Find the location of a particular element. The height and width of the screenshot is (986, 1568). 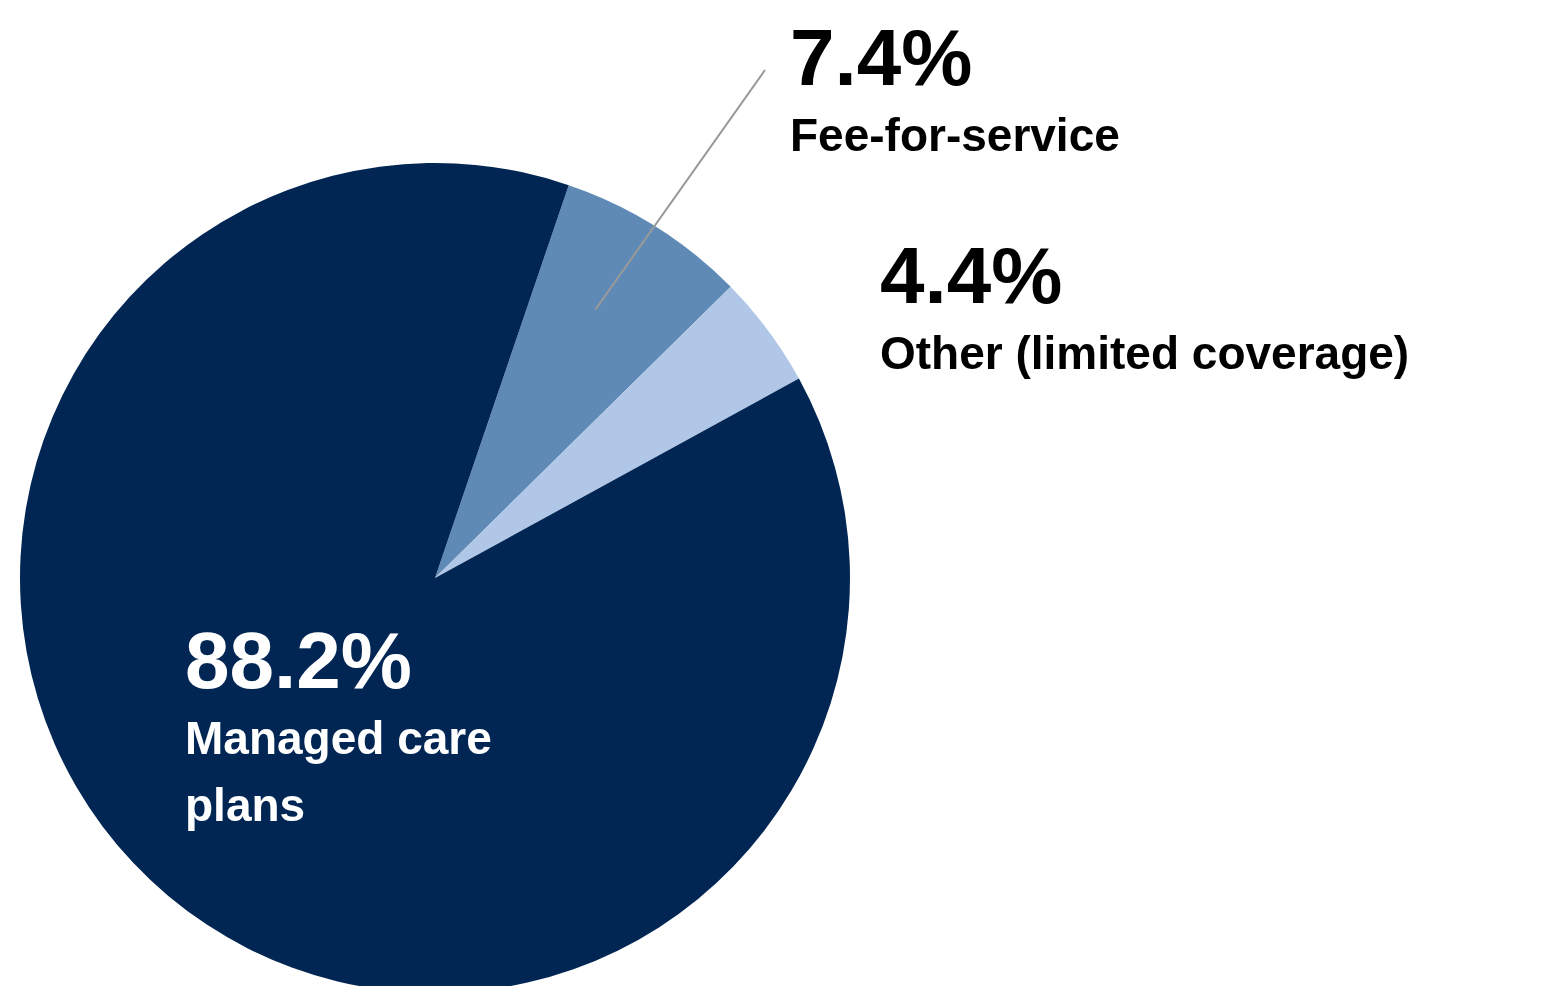

data-label: 4.4% is located at coordinates (971, 275).